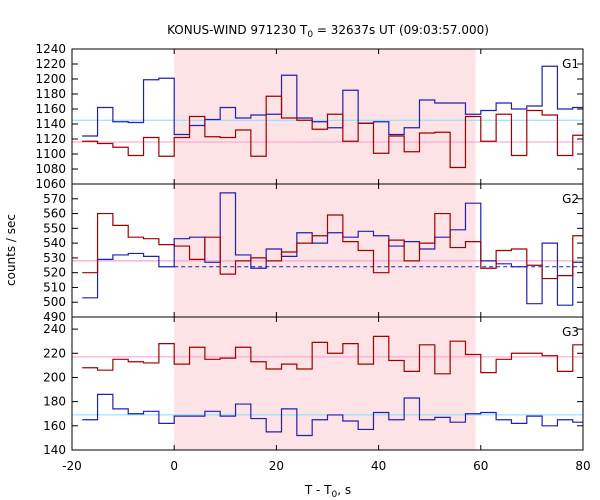 This screenshot has width=600, height=500. Describe the element at coordinates (54, 287) in the screenshot. I see `y-tick-label: 510` at that location.